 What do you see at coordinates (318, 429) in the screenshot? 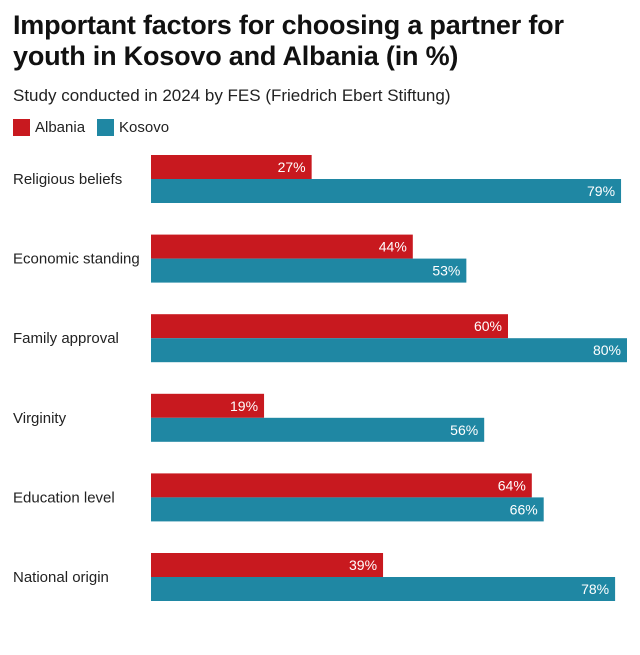
I see `bar-kosovo-virginity` at bounding box center [318, 429].